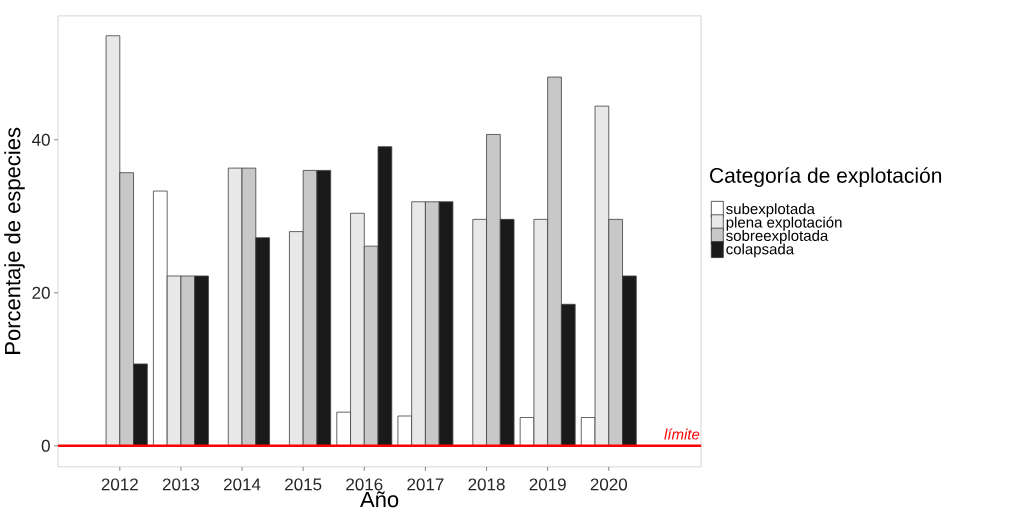  Describe the element at coordinates (242, 484) in the screenshot. I see `x-tick-label: 2014` at that location.